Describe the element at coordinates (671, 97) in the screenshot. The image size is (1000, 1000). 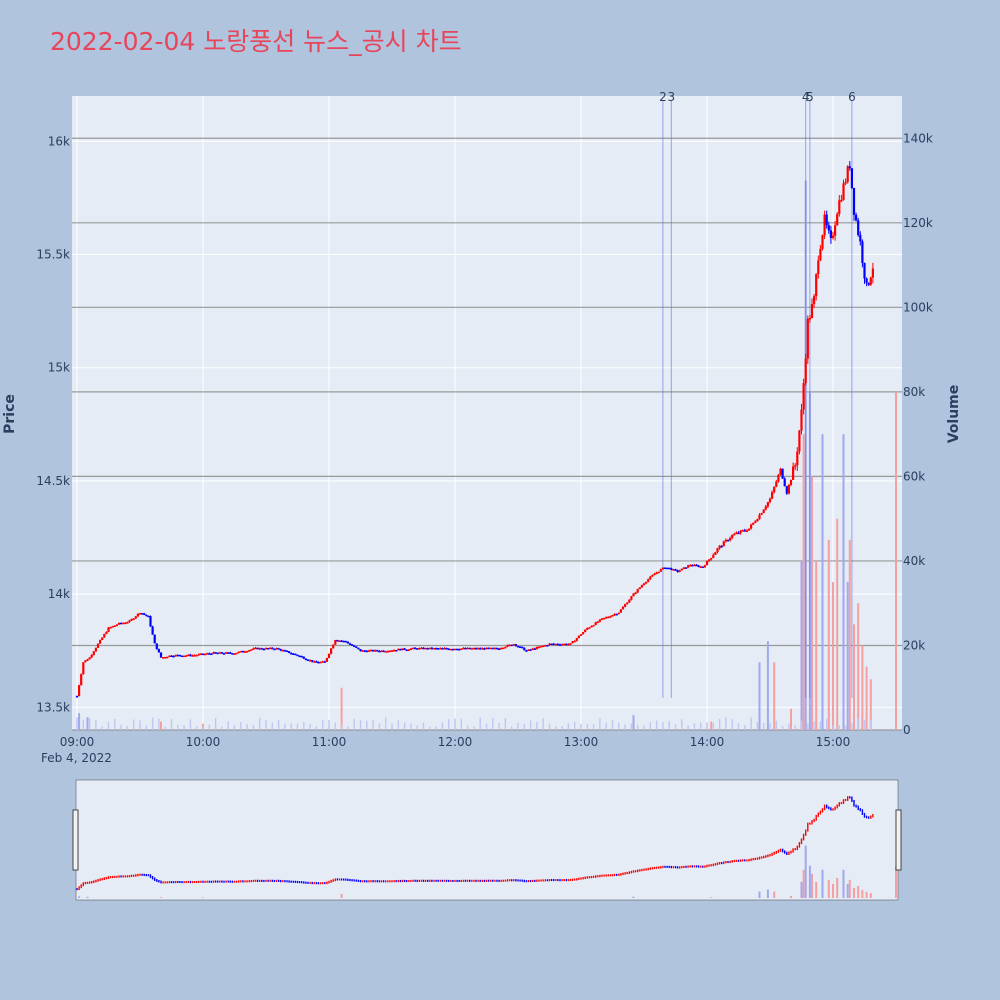
I see `event-label: 3` at that location.